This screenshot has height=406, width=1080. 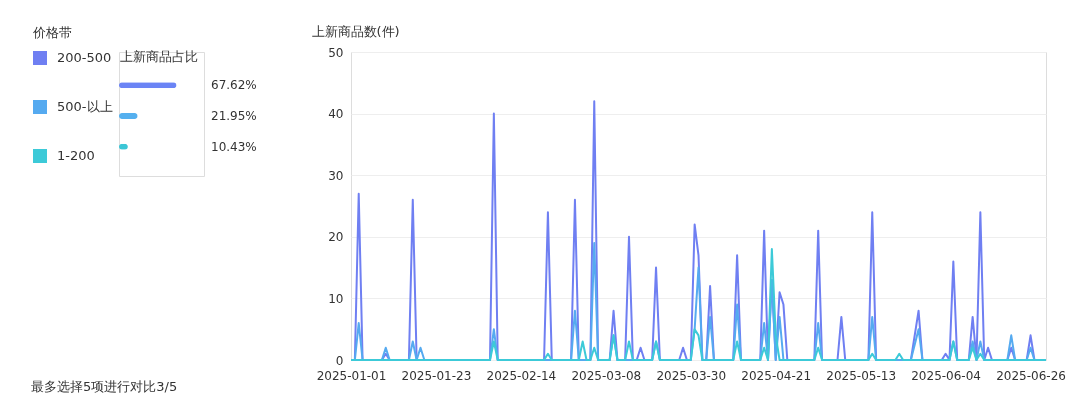 I want to click on legend-label: 200-500, so click(x=84, y=57).